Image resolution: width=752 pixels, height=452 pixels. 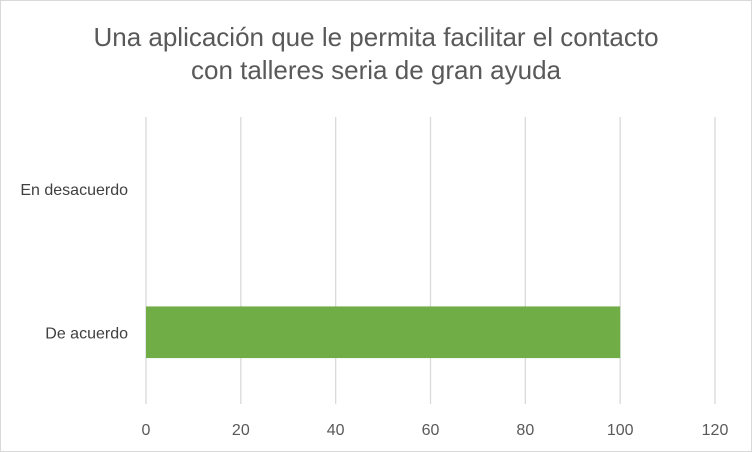 I want to click on category-labels: En desacuerdo De acuerdo, so click(x=74, y=262).